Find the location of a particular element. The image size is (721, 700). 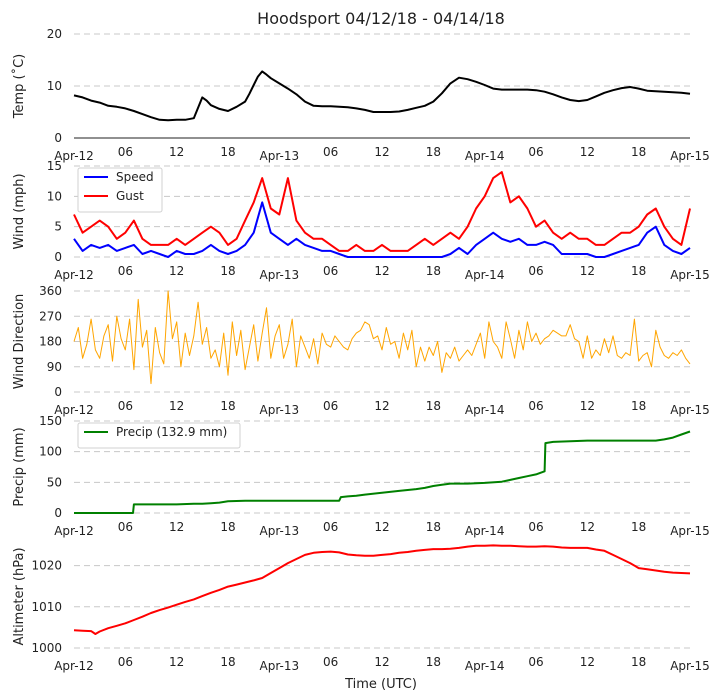

precip-legend-label: Precip (132.9 mm) is located at coordinates (171, 432).